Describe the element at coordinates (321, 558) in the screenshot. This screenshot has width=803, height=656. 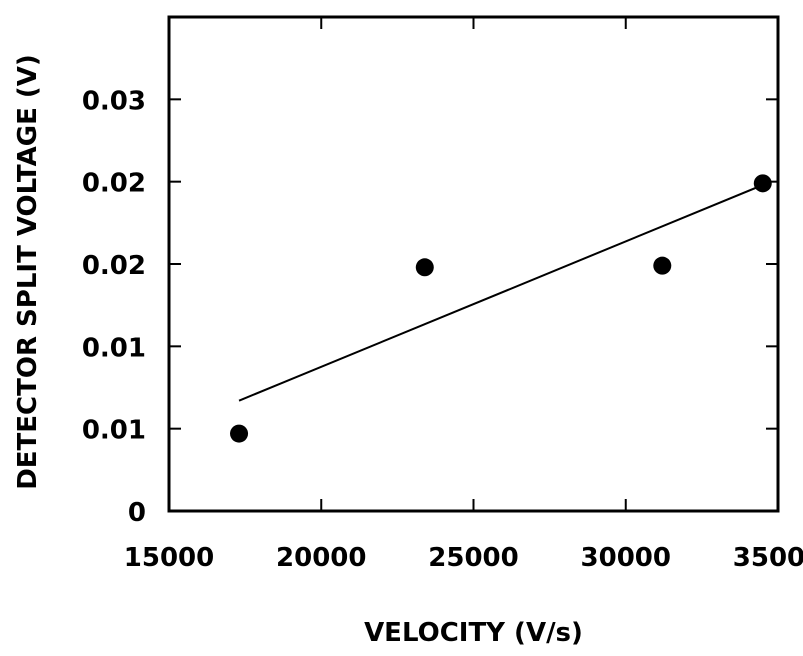
I see `x-tick-label: 20000` at that location.